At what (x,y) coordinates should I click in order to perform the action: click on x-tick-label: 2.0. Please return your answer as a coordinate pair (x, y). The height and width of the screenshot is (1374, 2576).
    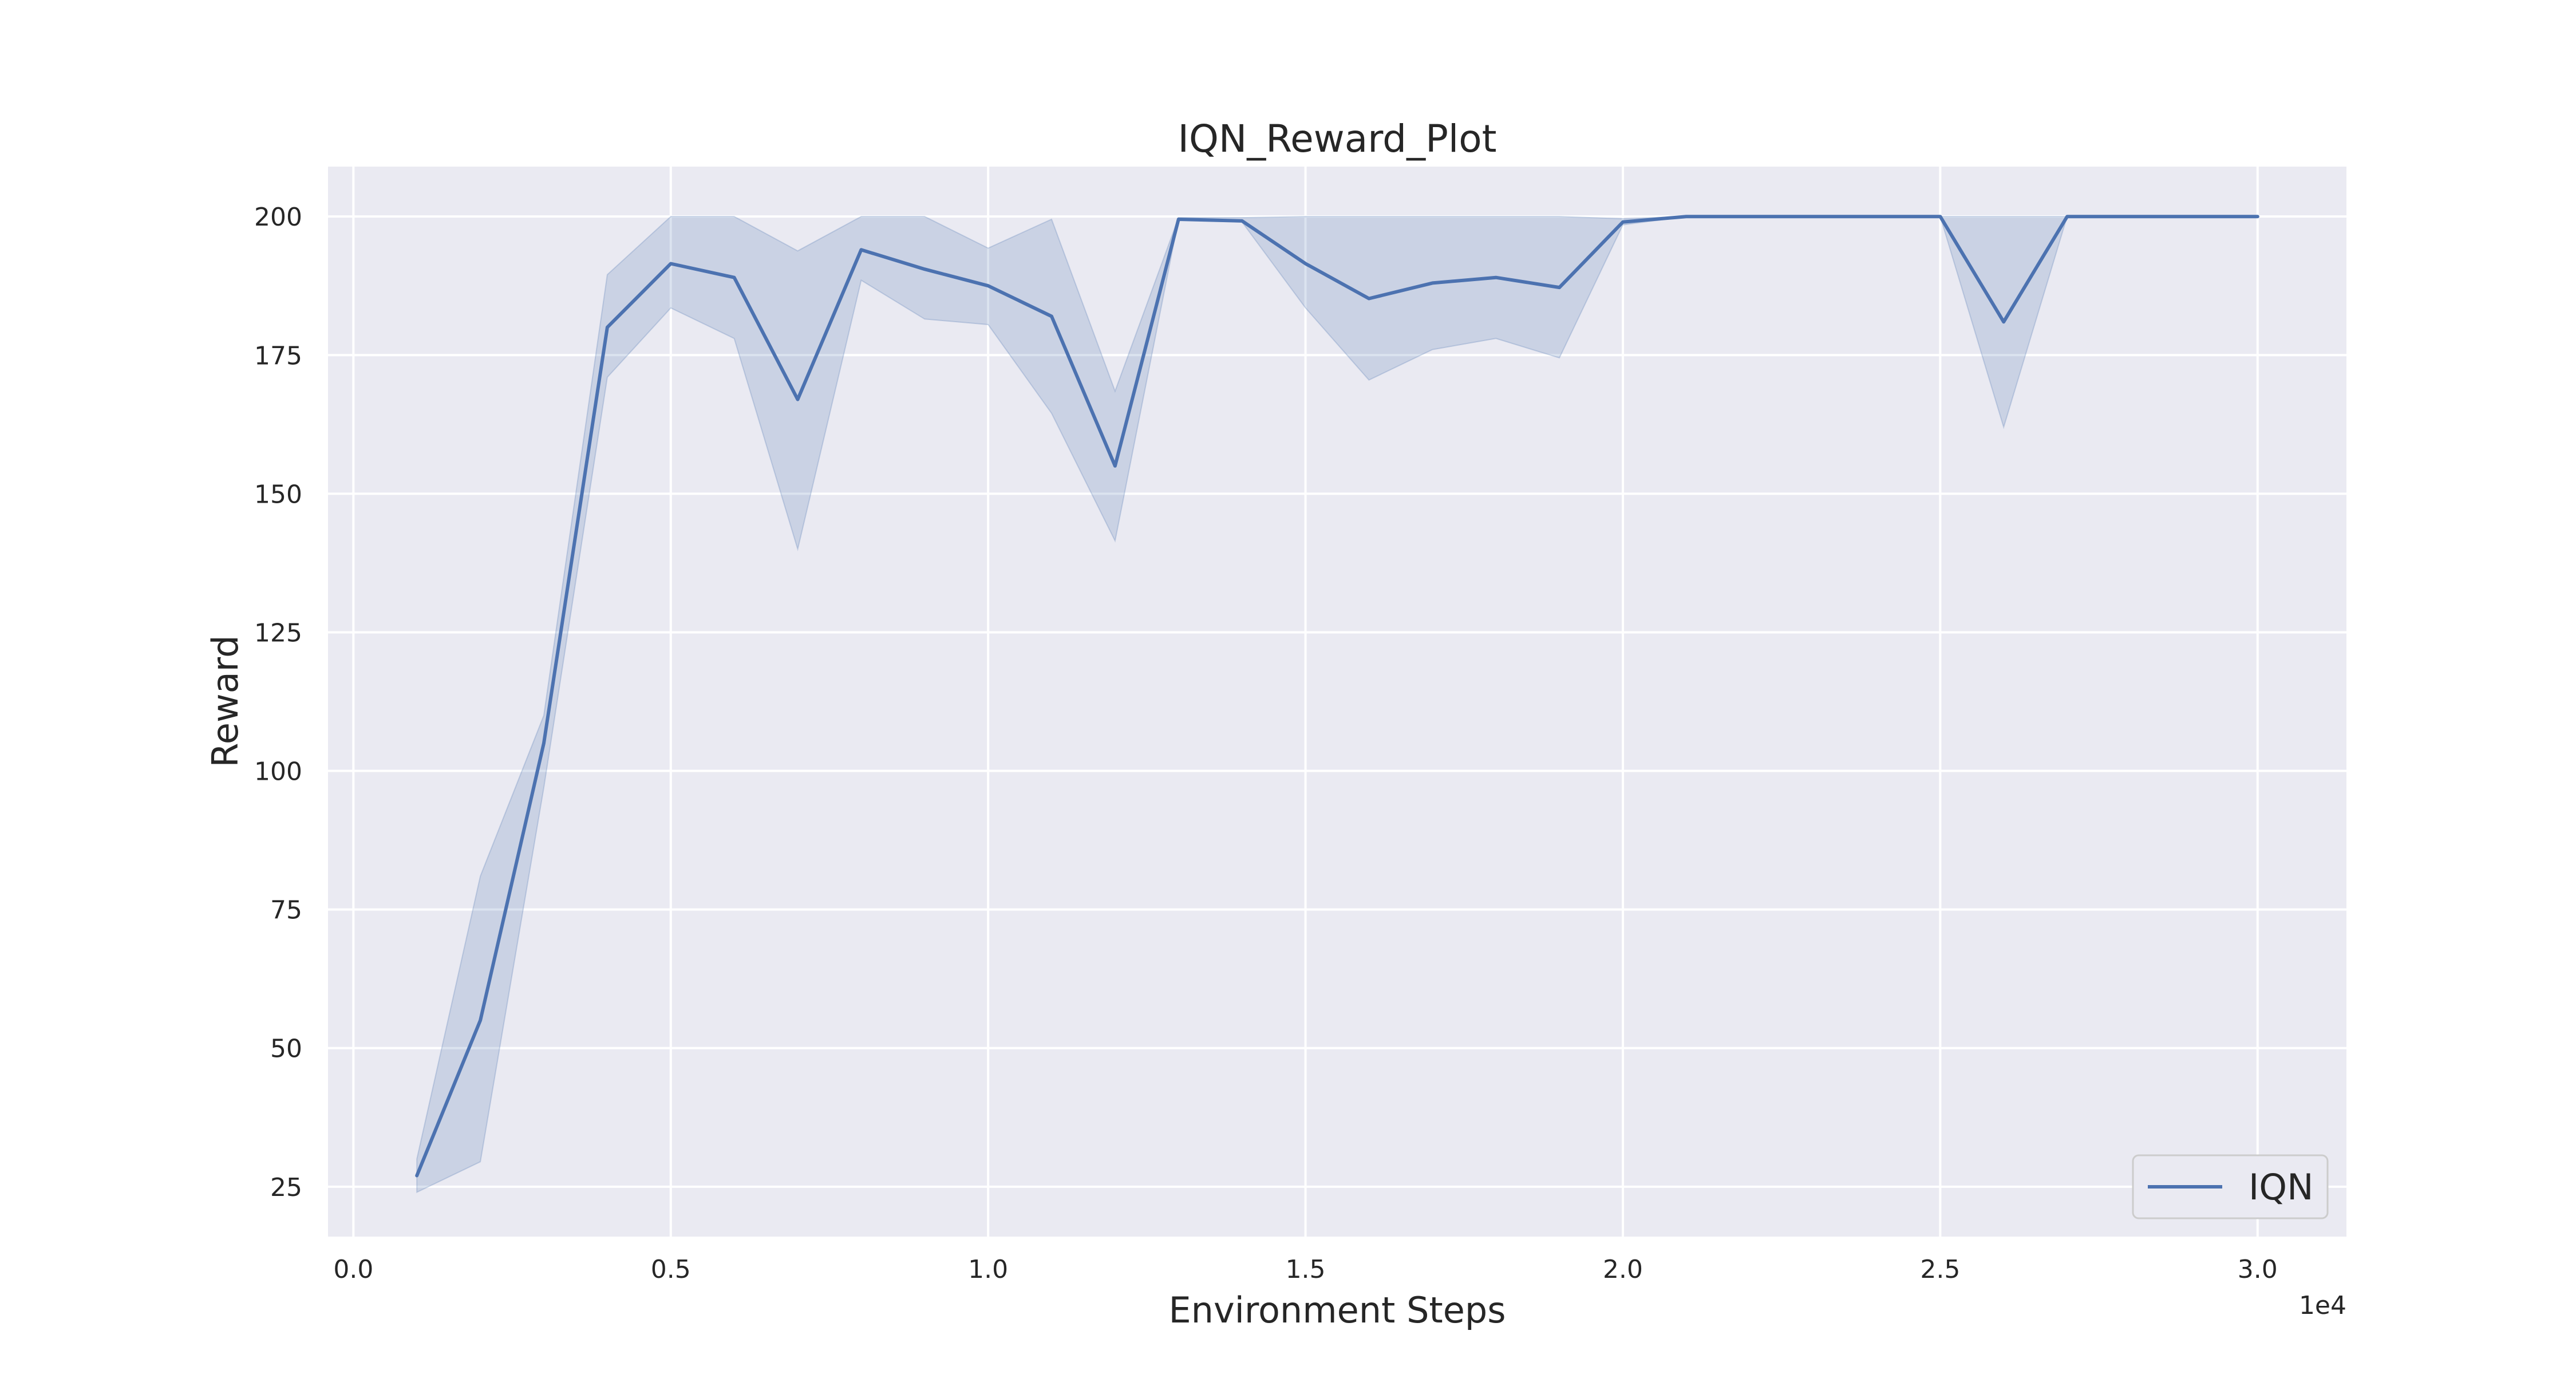
    Looking at the image, I should click on (1623, 1269).